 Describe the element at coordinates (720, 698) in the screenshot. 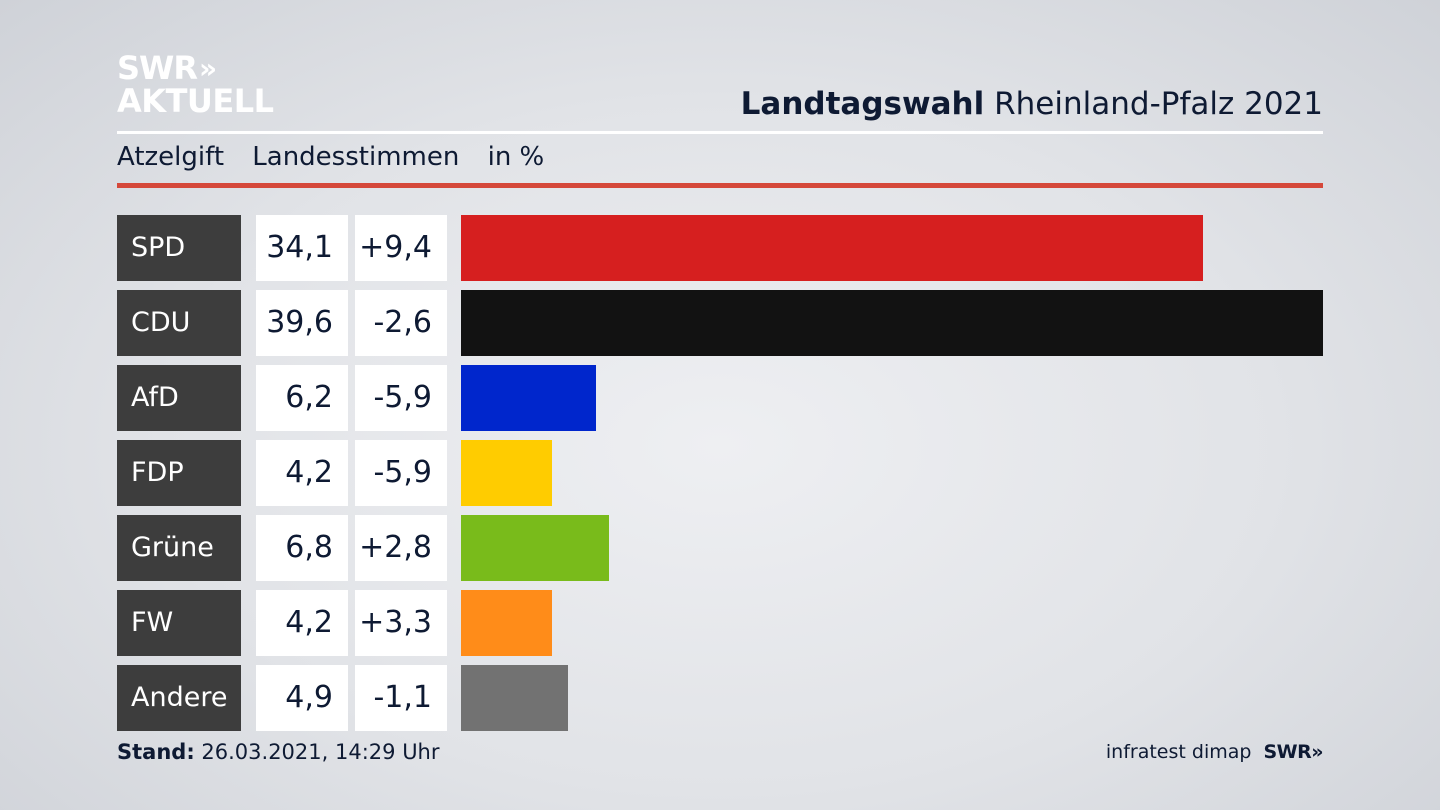

I see `chart-row: Andere 4,9 -1,1` at that location.